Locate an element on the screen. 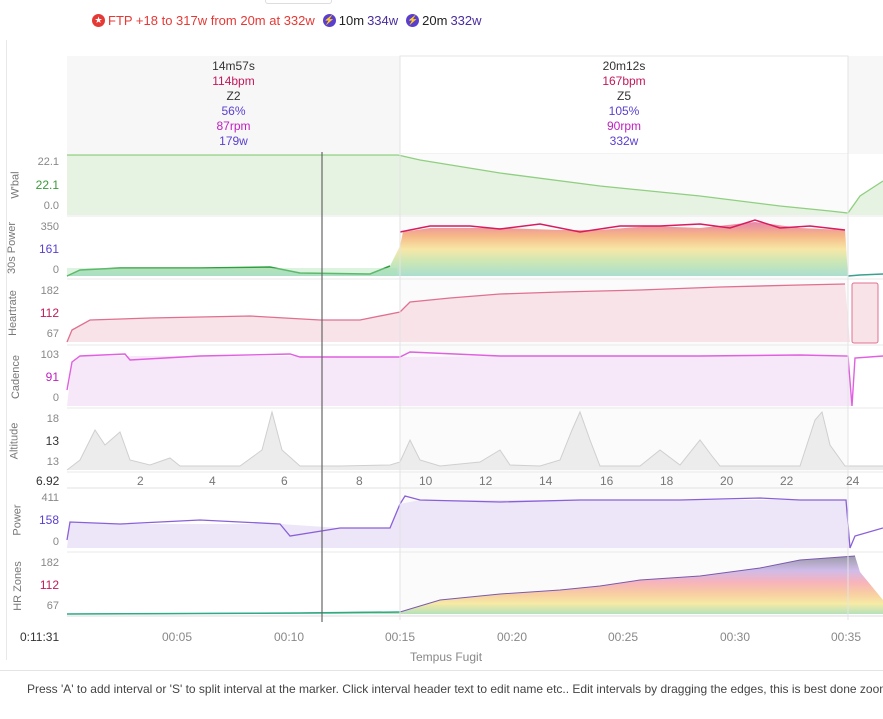 The height and width of the screenshot is (719, 883). distance-tick: 2 is located at coordinates (140, 481).